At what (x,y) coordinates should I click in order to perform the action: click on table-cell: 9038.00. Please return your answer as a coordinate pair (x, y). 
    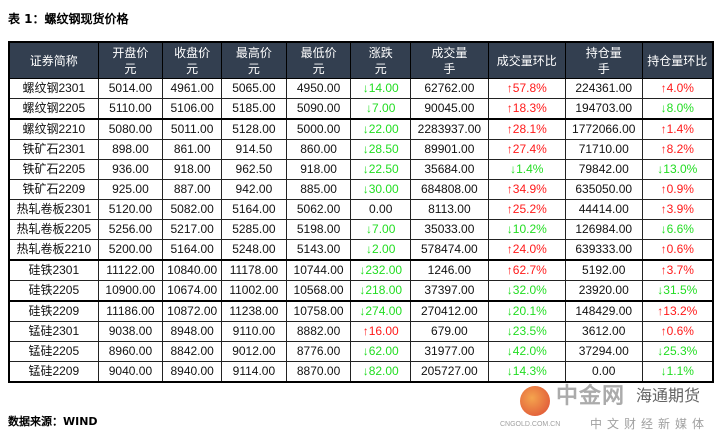
    Looking at the image, I should click on (130, 331).